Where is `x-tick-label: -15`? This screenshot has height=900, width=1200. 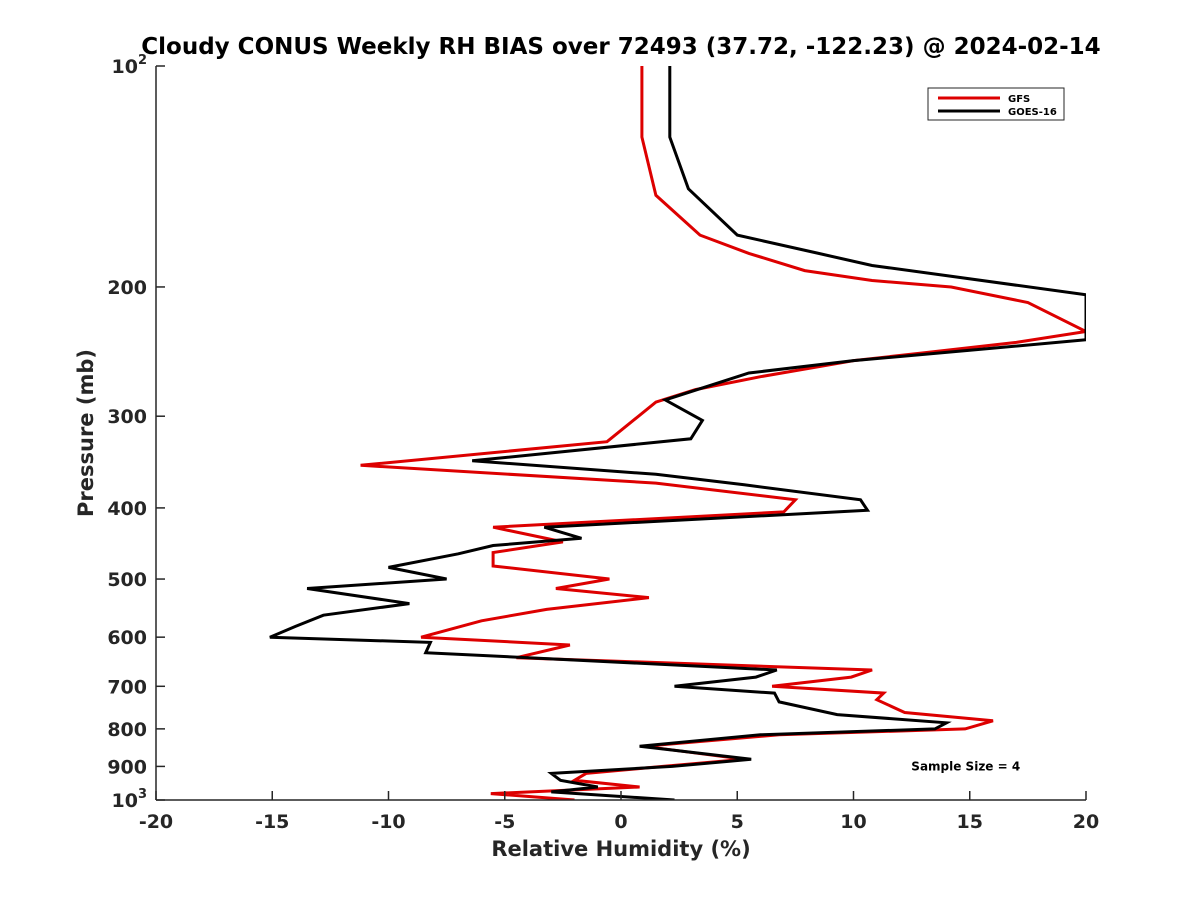 x-tick-label: -15 is located at coordinates (272, 822).